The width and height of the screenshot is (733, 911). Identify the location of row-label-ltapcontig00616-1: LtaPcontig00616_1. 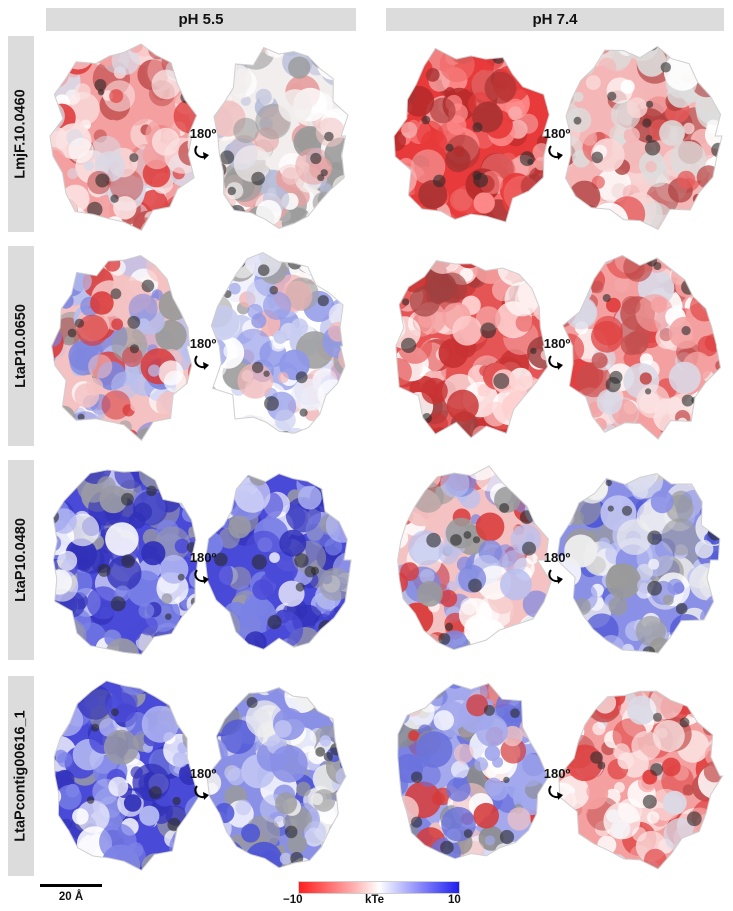
(21, 776).